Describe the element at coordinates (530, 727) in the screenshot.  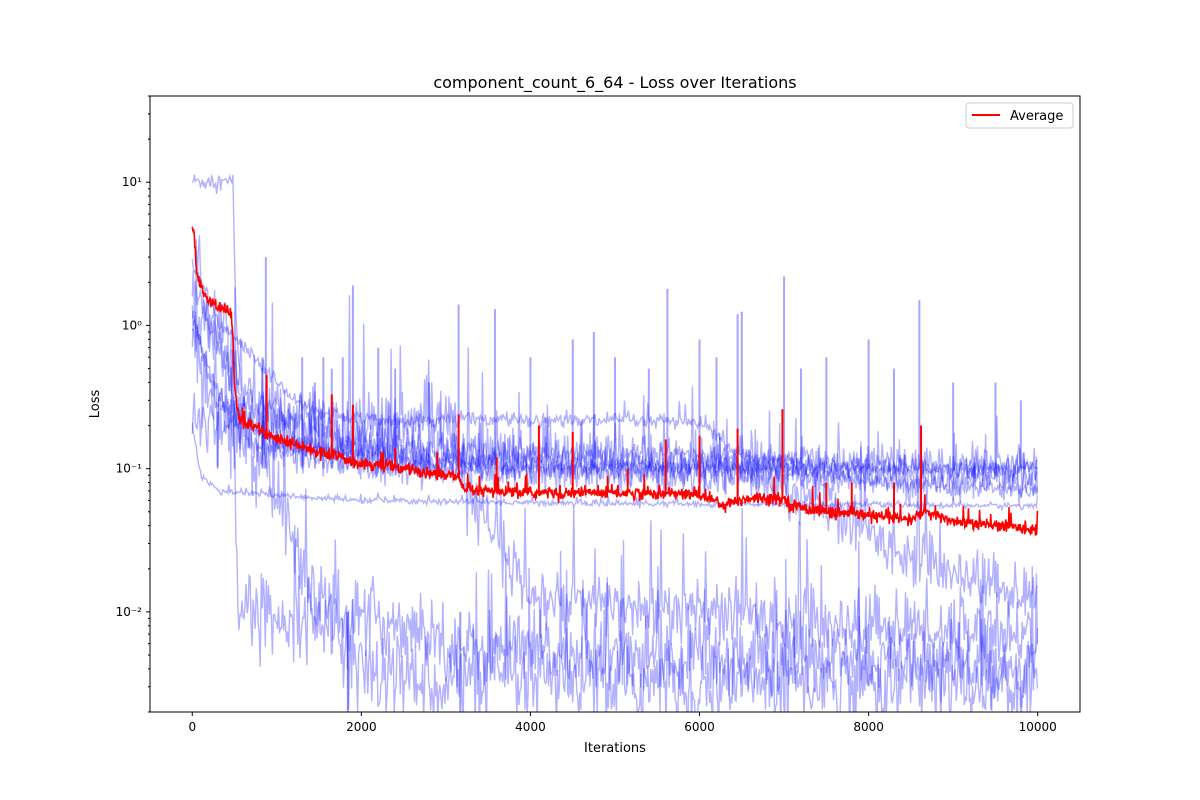
I see `x-tick-label: 4000` at that location.